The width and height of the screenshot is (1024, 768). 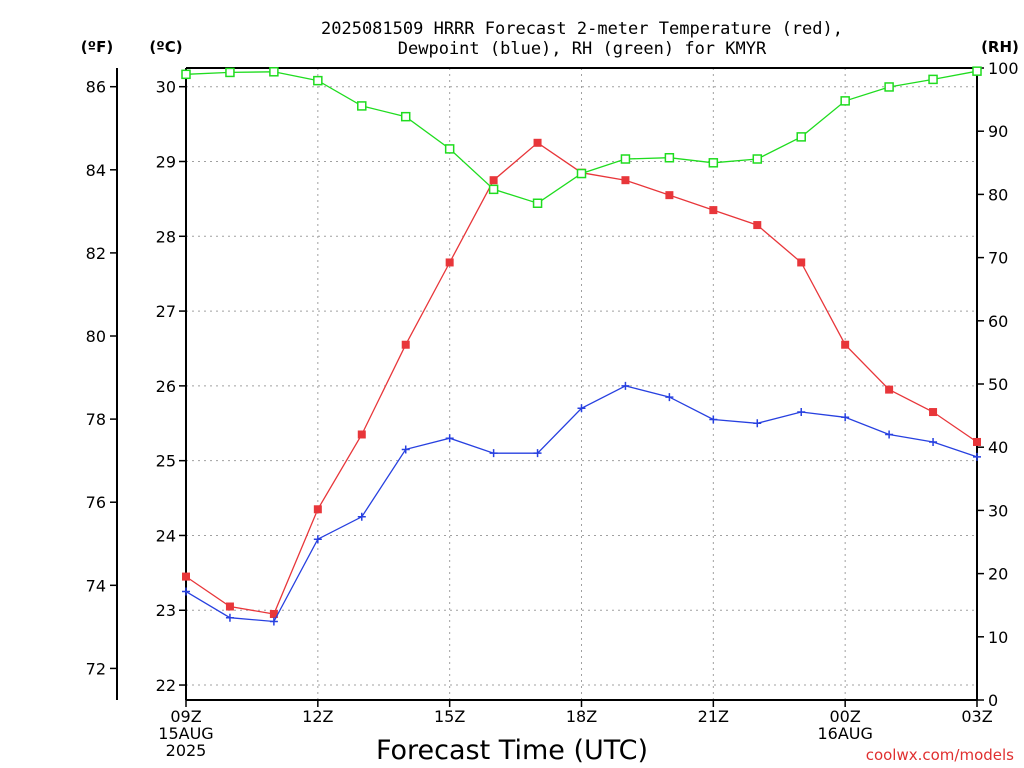 I want to click on x-tick-label: 00Z, so click(x=845, y=716).